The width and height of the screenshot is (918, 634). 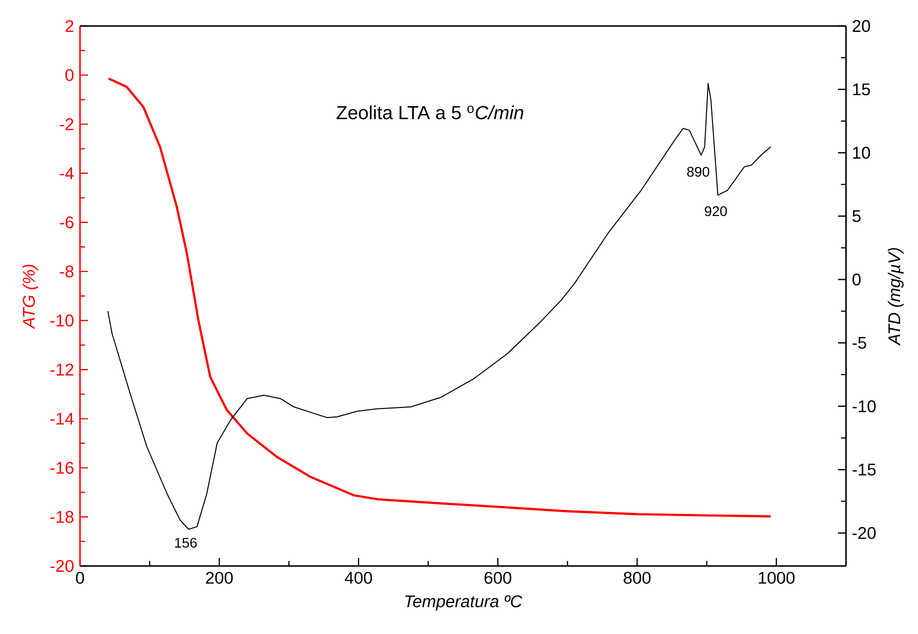 I want to click on y-tick-label: -14, so click(x=62, y=418).